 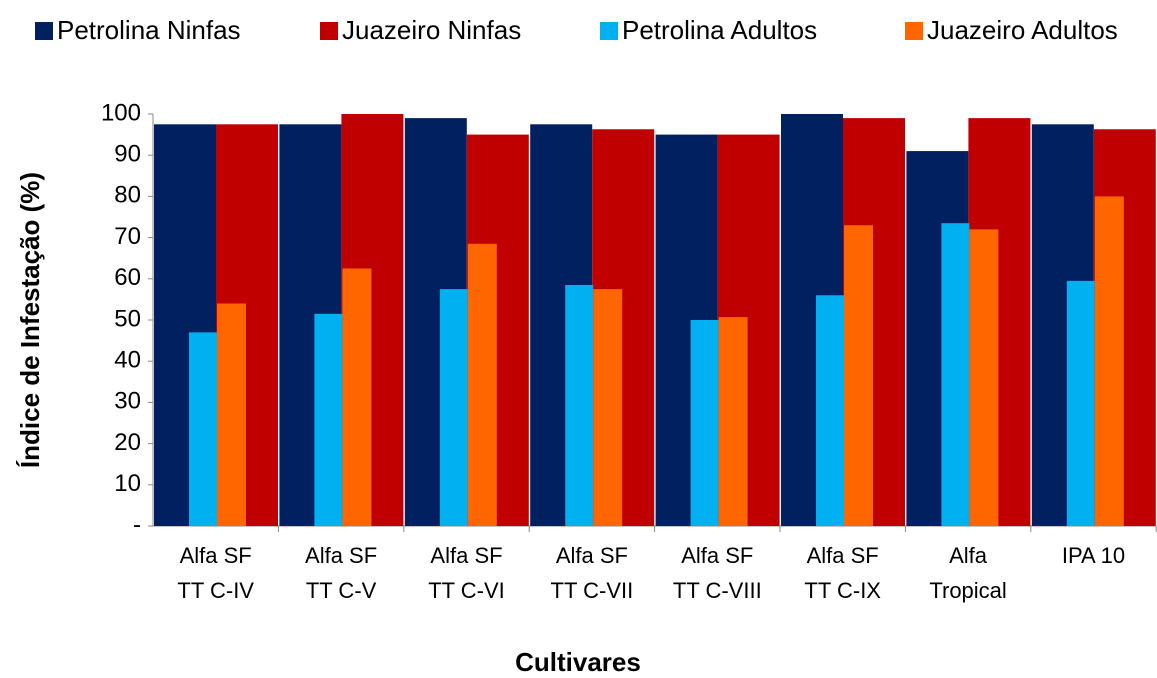 I want to click on x-tick-label: Alfa Tropical, so click(x=968, y=573).